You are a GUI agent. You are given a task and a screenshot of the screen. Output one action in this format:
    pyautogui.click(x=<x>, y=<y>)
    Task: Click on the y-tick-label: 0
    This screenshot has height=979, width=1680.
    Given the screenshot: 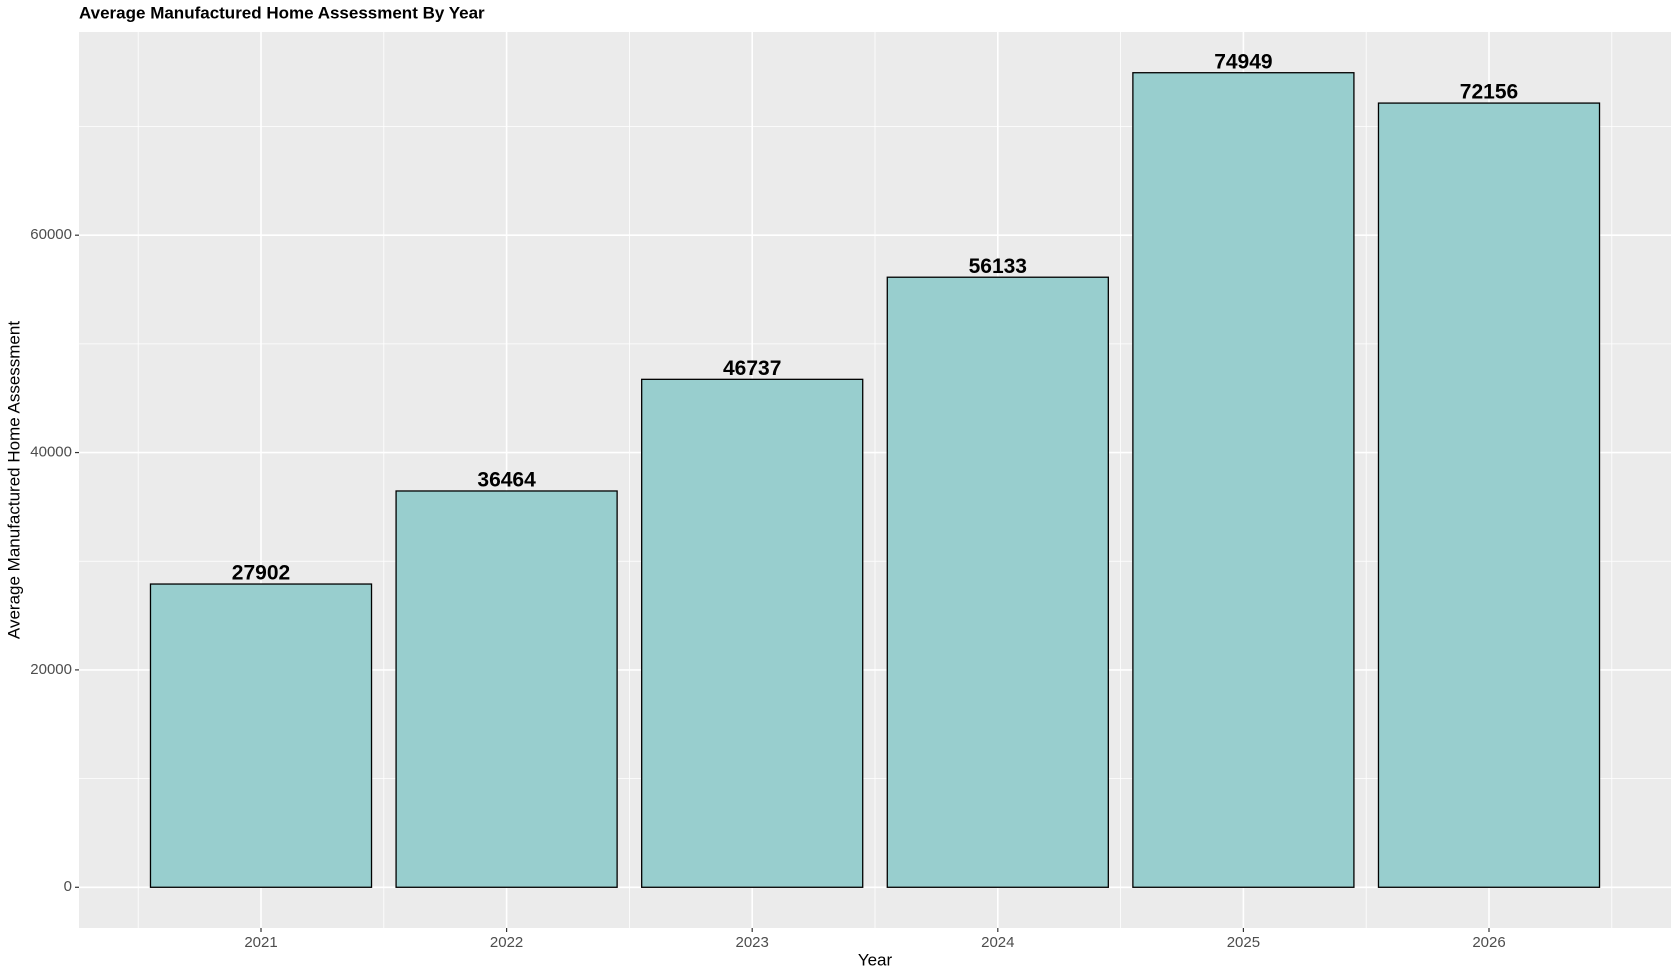 What is the action you would take?
    pyautogui.click(x=68, y=886)
    